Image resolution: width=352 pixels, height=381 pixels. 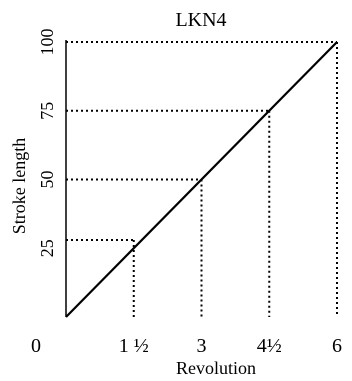 What do you see at coordinates (216, 368) in the screenshot?
I see `x-axis-label: Revolution` at bounding box center [216, 368].